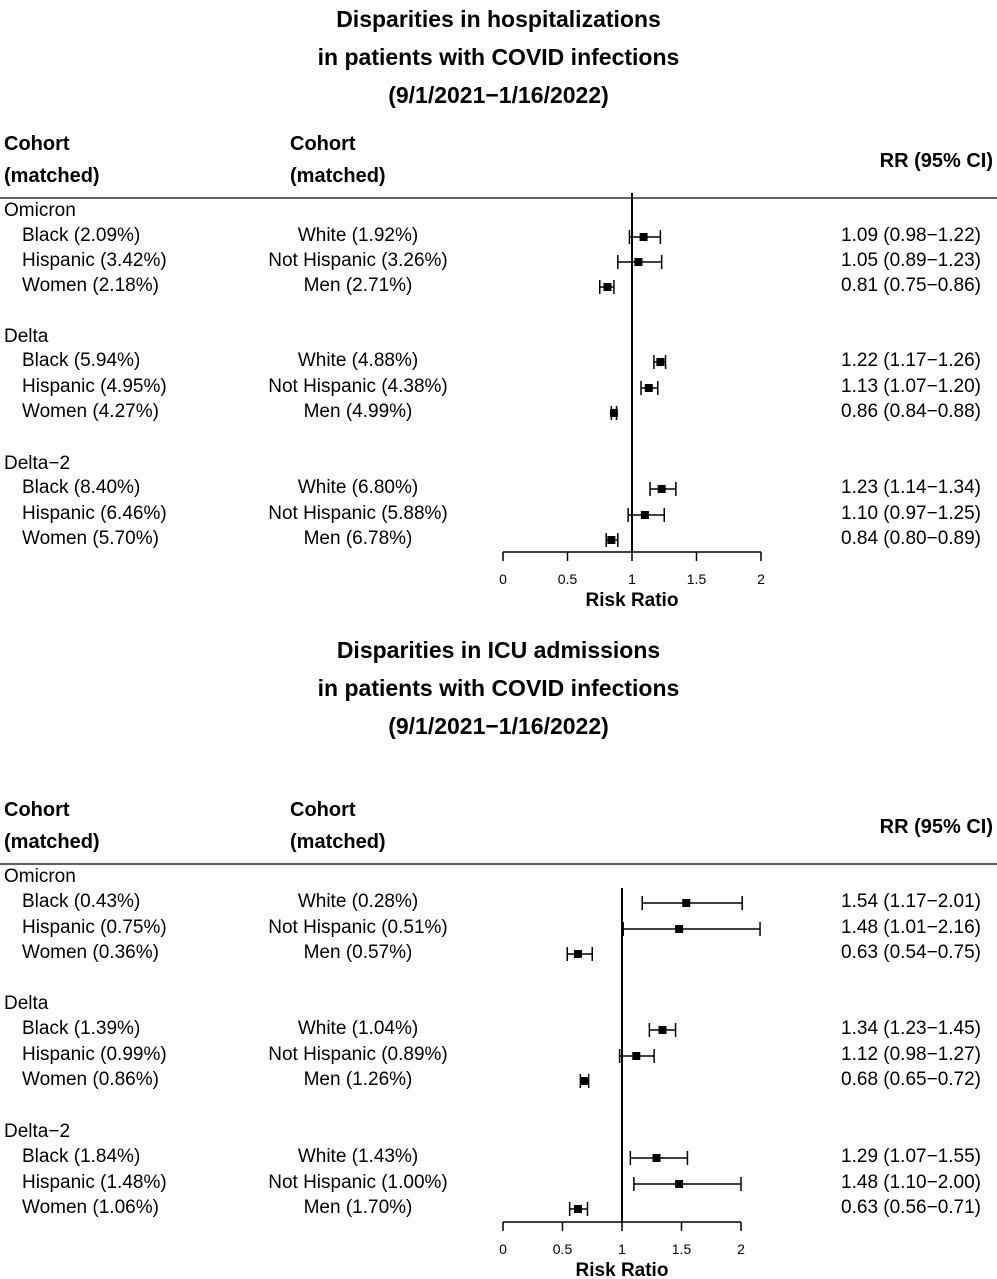  Describe the element at coordinates (358, 927) in the screenshot. I see `cohort-2-label: Not Hispanic (0.51%)` at that location.